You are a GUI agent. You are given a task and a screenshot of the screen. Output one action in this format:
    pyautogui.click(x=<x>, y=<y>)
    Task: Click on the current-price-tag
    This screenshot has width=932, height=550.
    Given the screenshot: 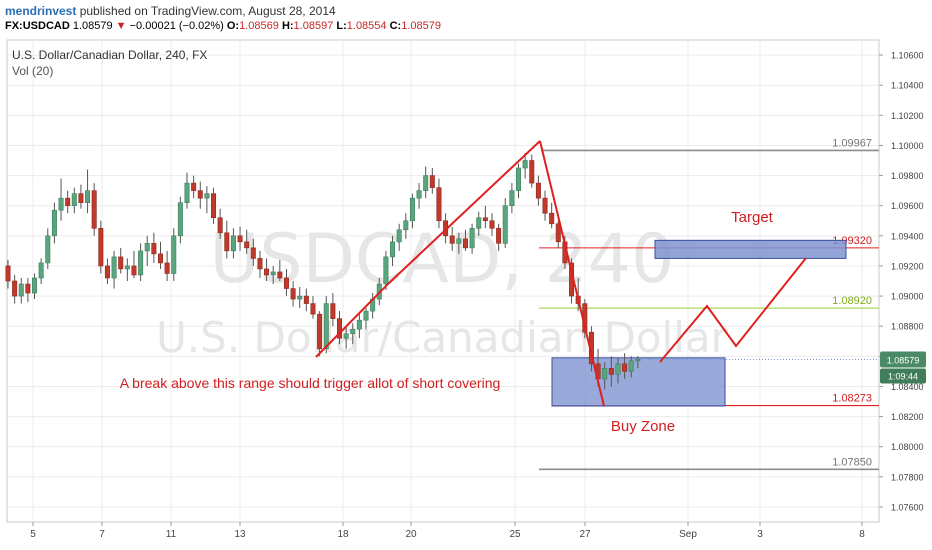 What is the action you would take?
    pyautogui.click(x=903, y=359)
    